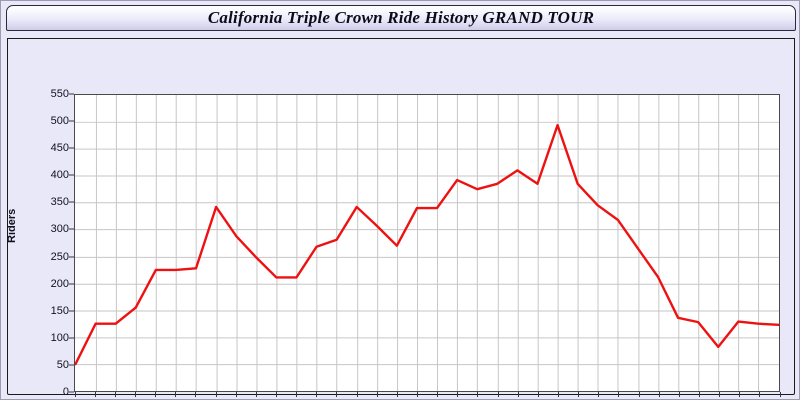 The width and height of the screenshot is (800, 400). Describe the element at coordinates (59, 229) in the screenshot. I see `y-tick-label: 300` at that location.